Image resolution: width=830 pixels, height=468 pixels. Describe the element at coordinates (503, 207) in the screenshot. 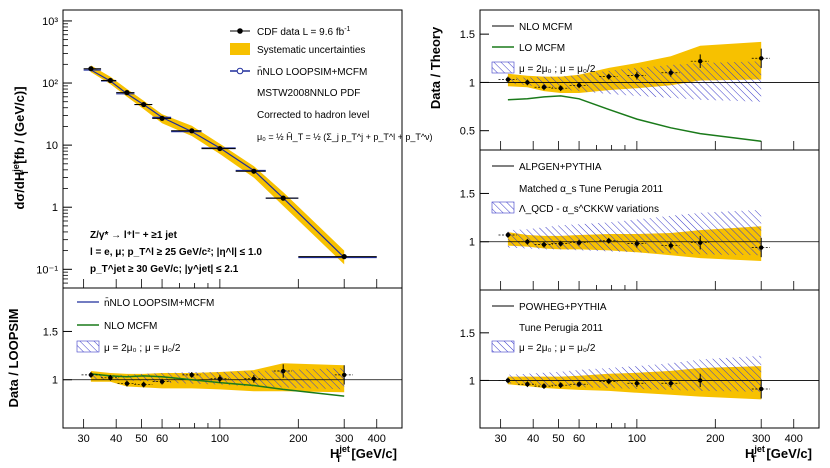

I see `legend-rm-hatch-swatch` at that location.